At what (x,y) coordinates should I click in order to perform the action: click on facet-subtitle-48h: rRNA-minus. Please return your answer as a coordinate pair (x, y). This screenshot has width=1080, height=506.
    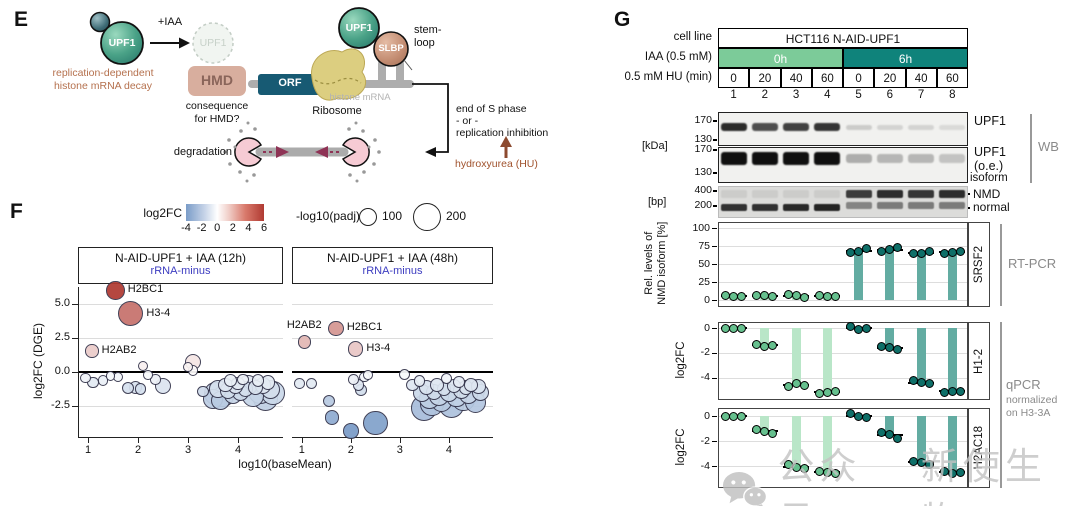
    Looking at the image, I should click on (392, 271).